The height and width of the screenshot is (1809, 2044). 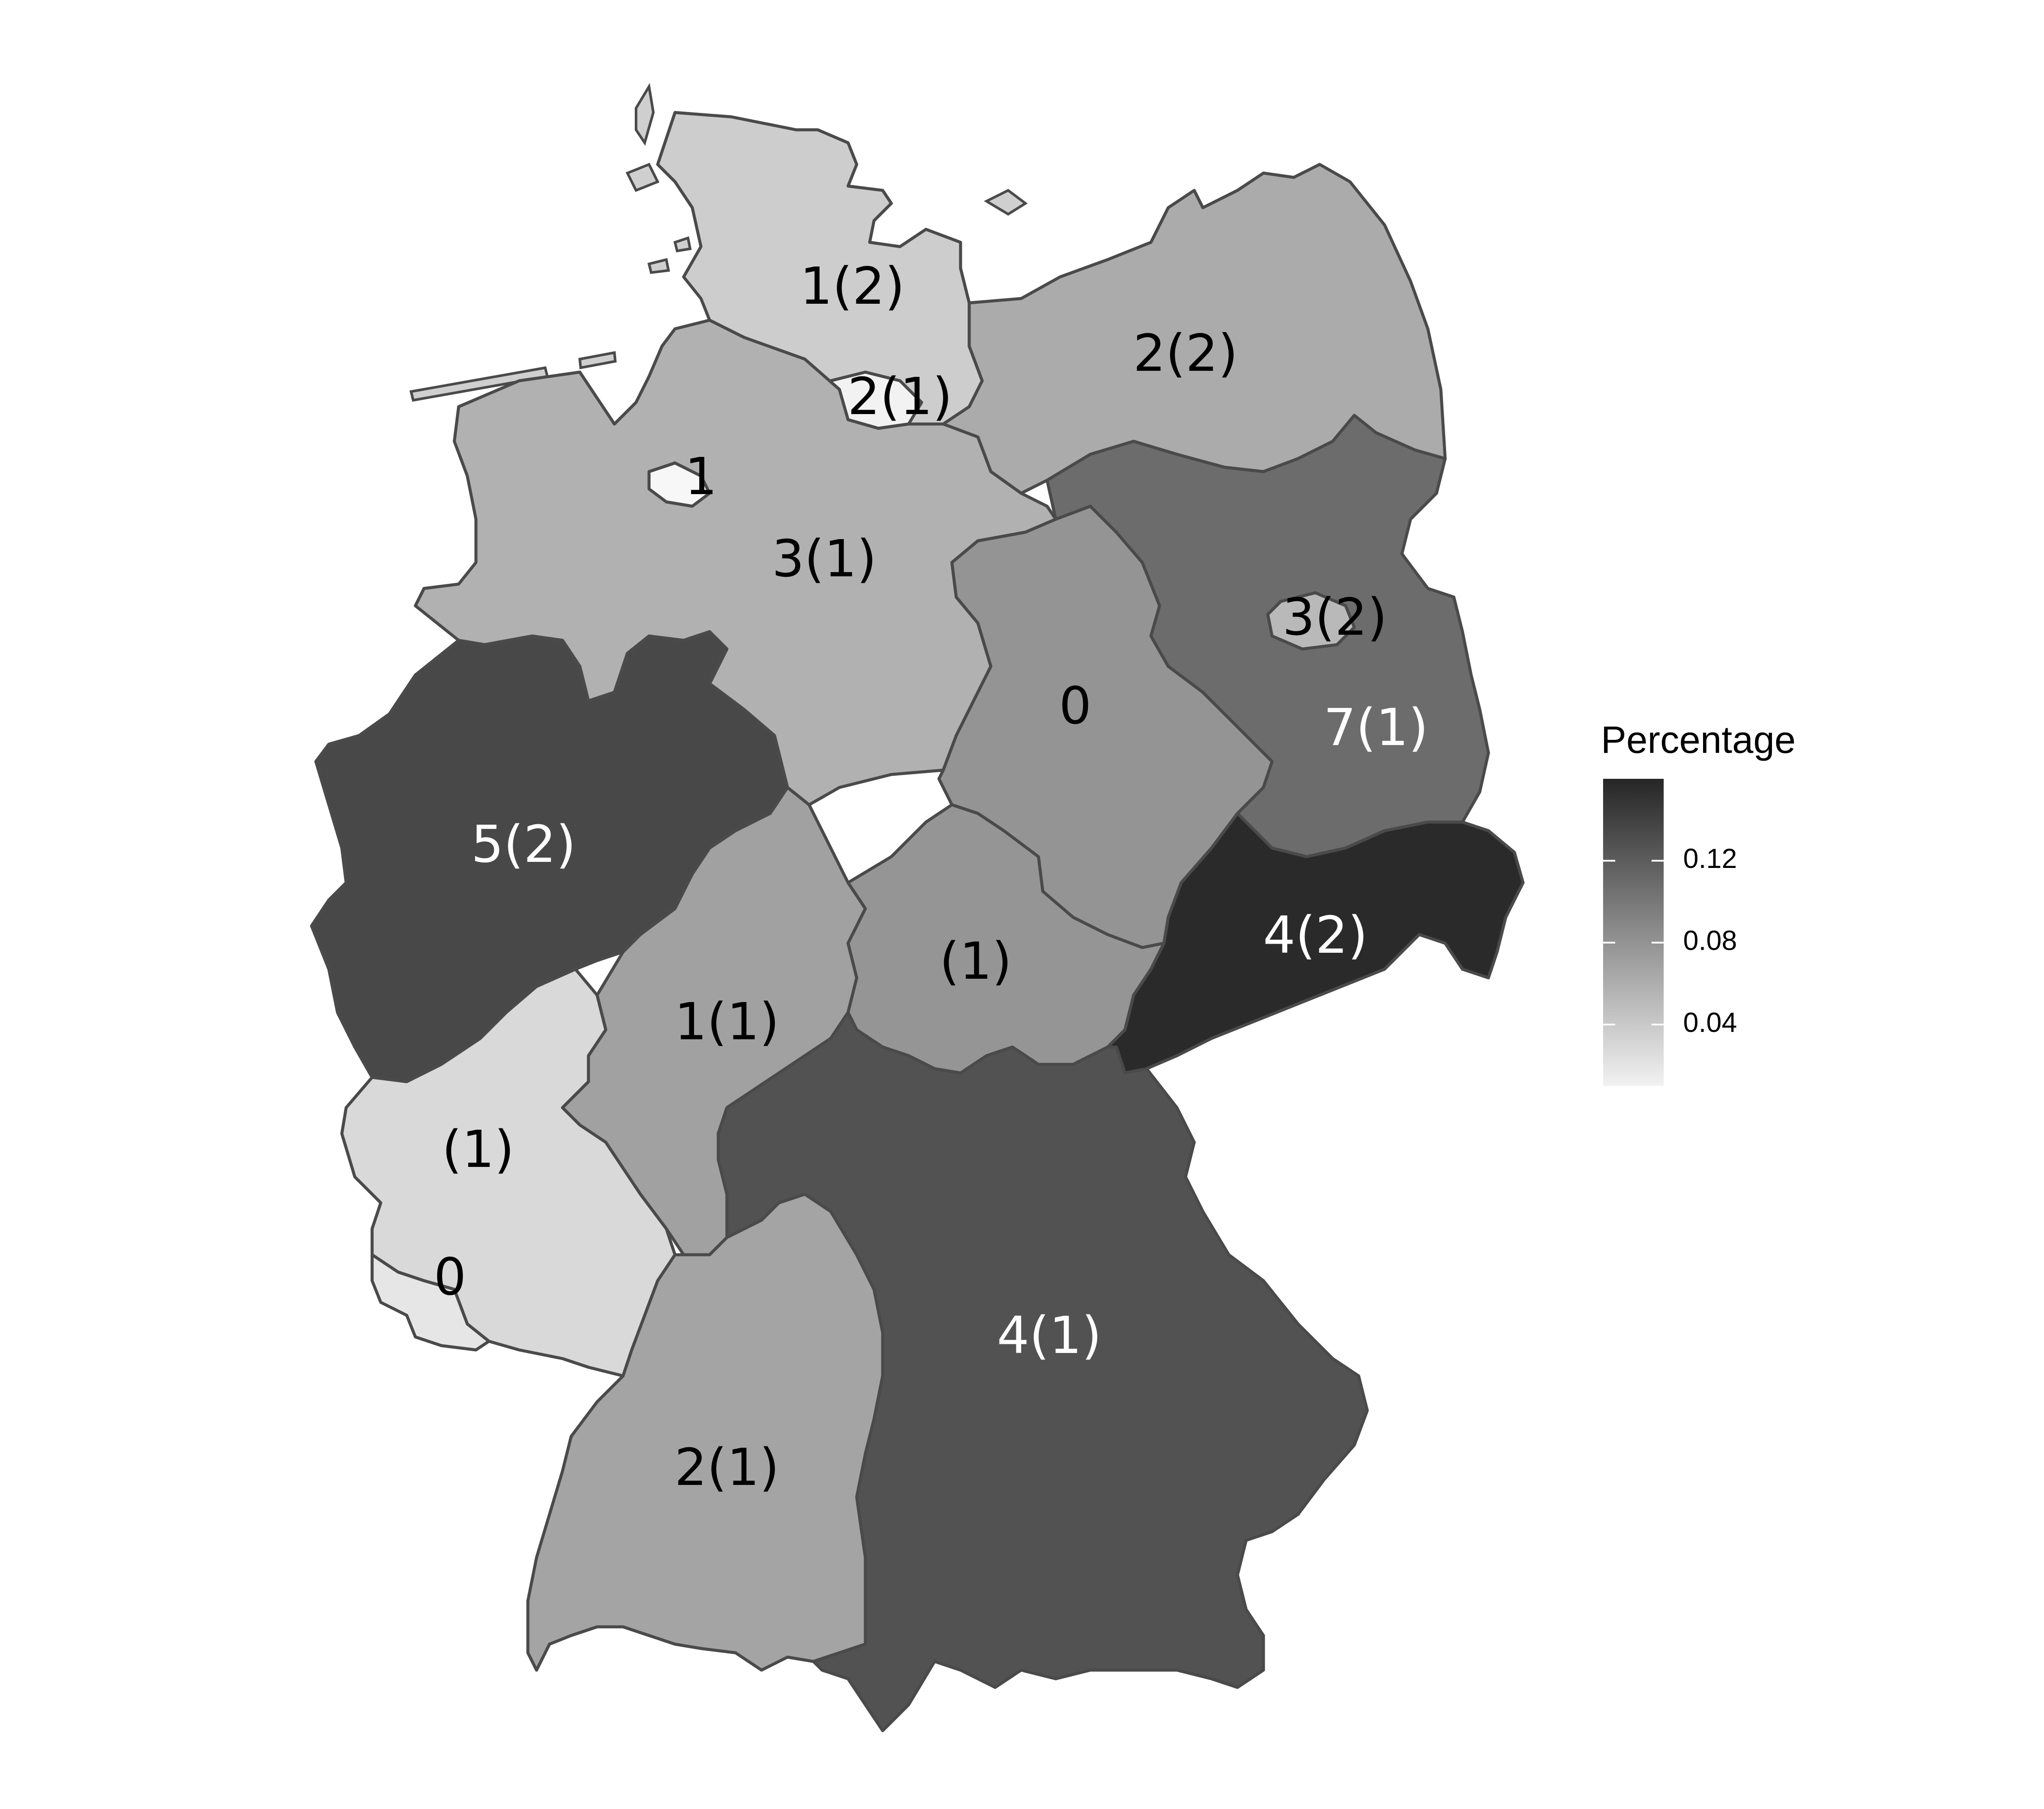 What do you see at coordinates (1311, 621) in the screenshot?
I see `region-berlin` at bounding box center [1311, 621].